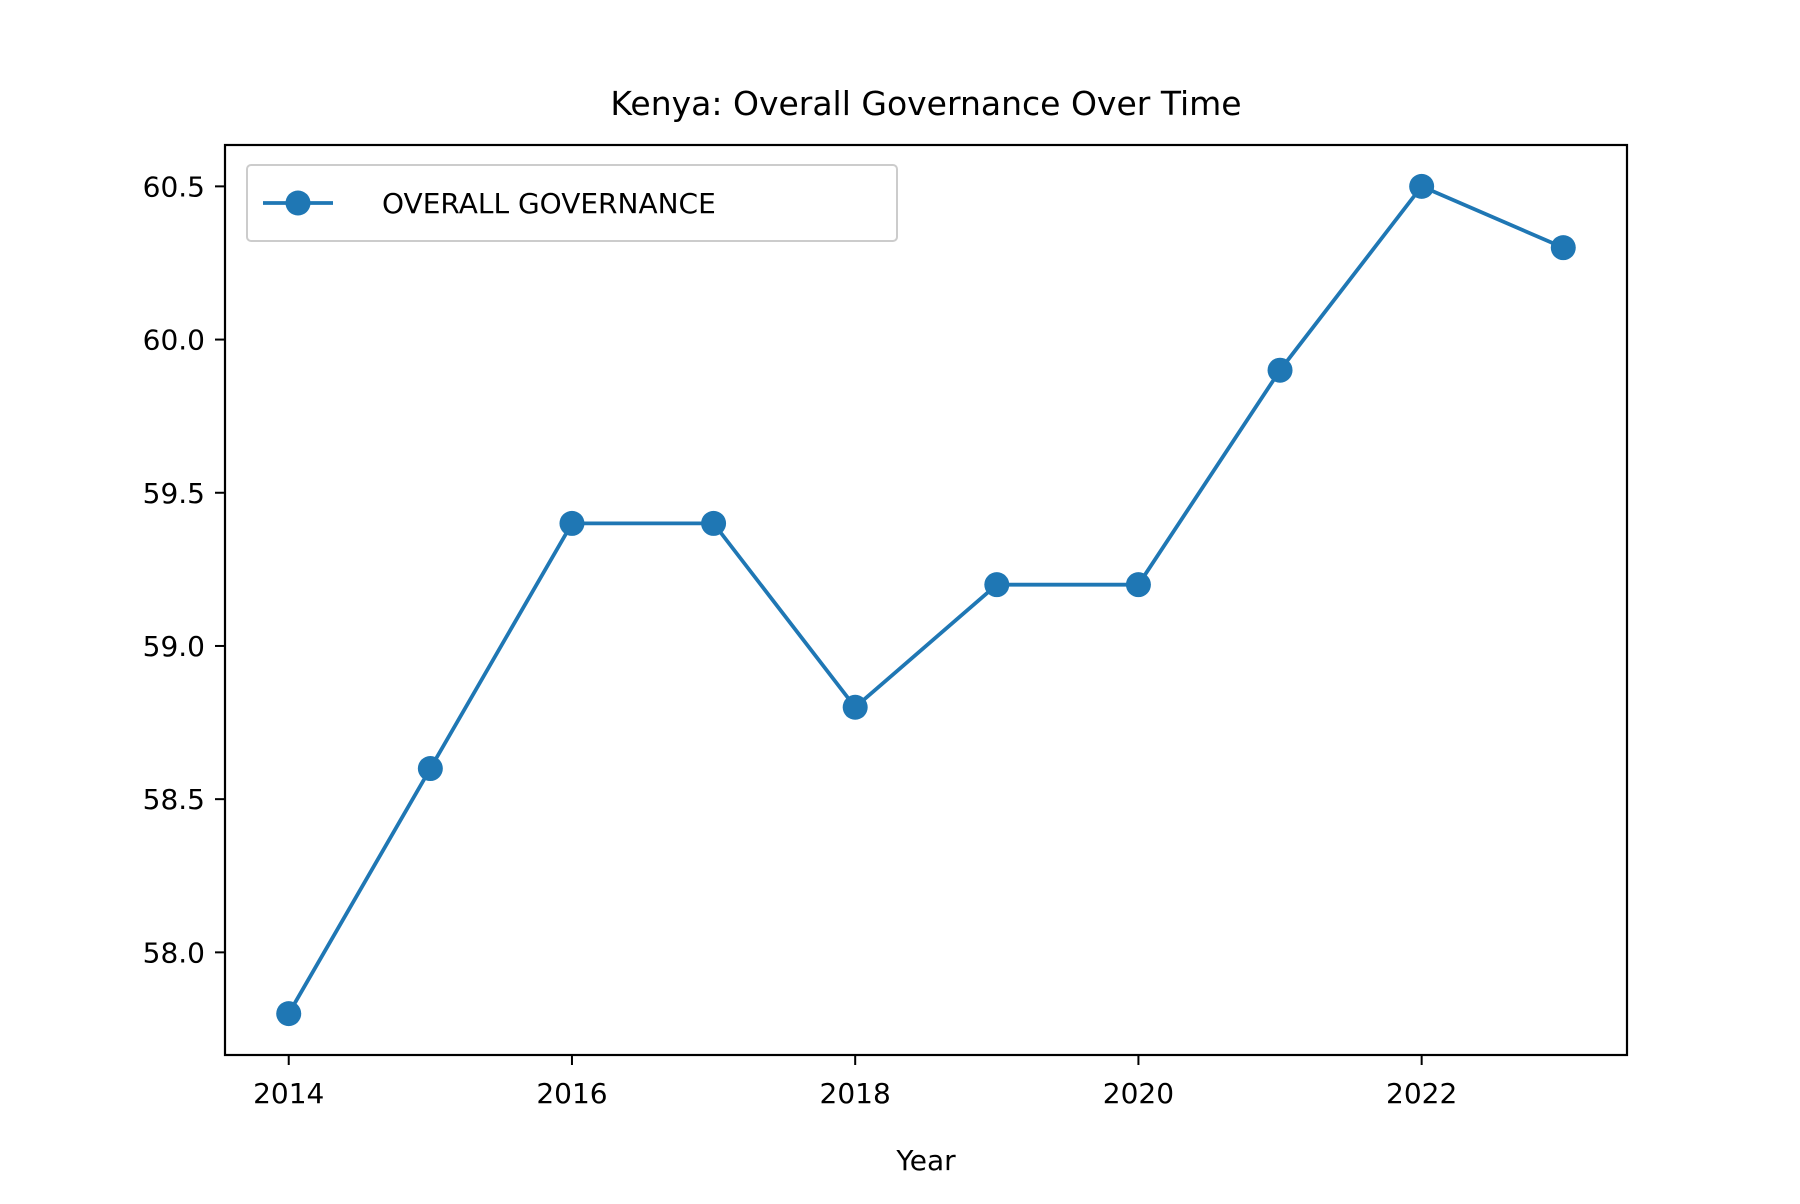  I want to click on y-tick-label: 58.0, so click(174, 952).